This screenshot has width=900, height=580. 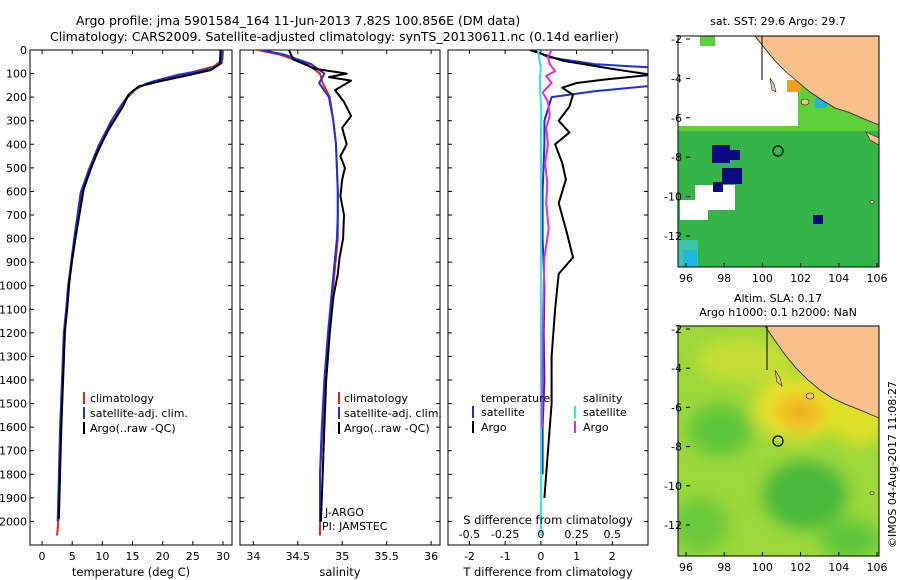 What do you see at coordinates (805, 102) in the screenshot?
I see `island-sipura` at bounding box center [805, 102].